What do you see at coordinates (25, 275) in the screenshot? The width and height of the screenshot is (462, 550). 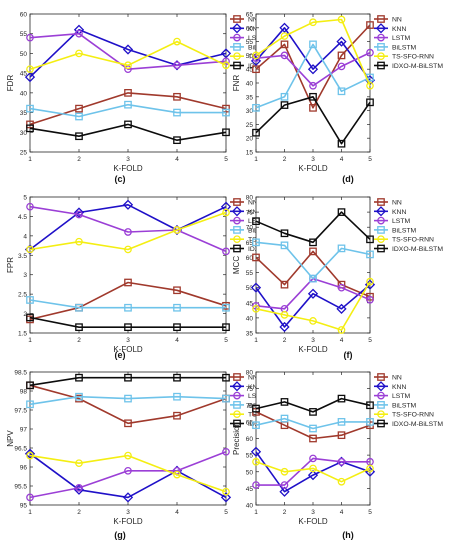 I see `y-tick-label: 3` at bounding box center [25, 275].